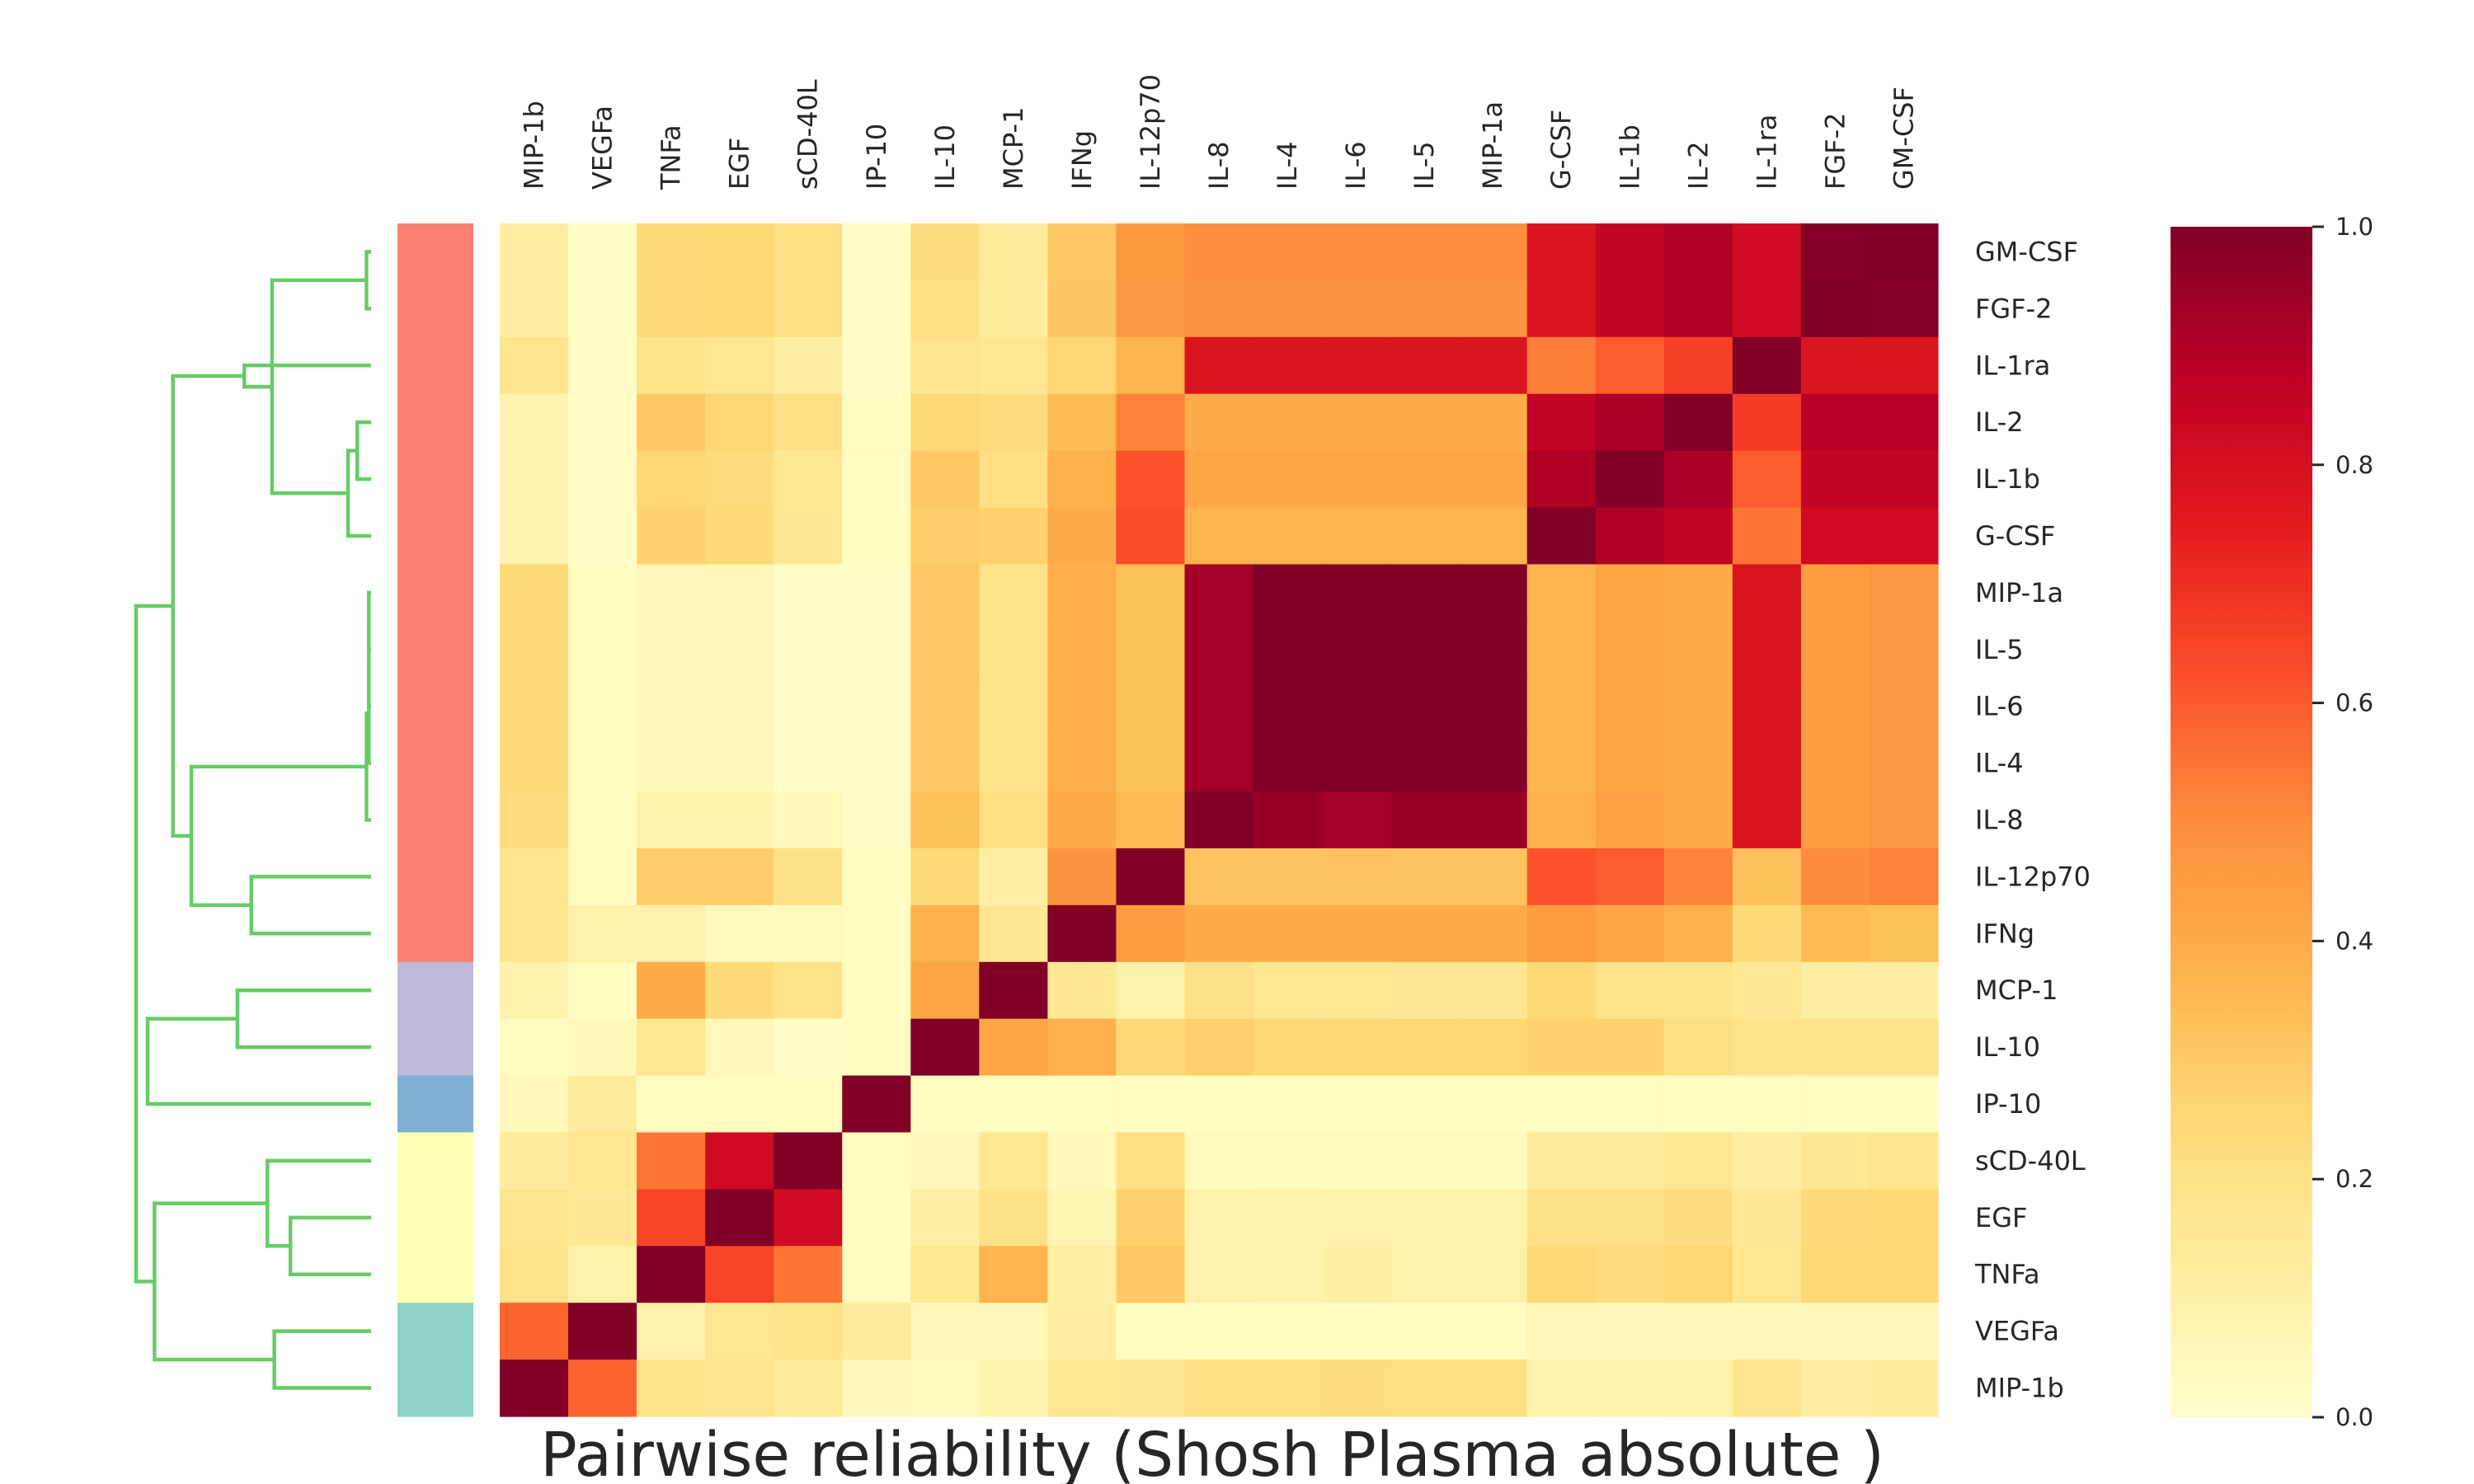 This screenshot has height=1484, width=2474. What do you see at coordinates (2030, 1160) in the screenshot?
I see `row-label: sCD-40L` at bounding box center [2030, 1160].